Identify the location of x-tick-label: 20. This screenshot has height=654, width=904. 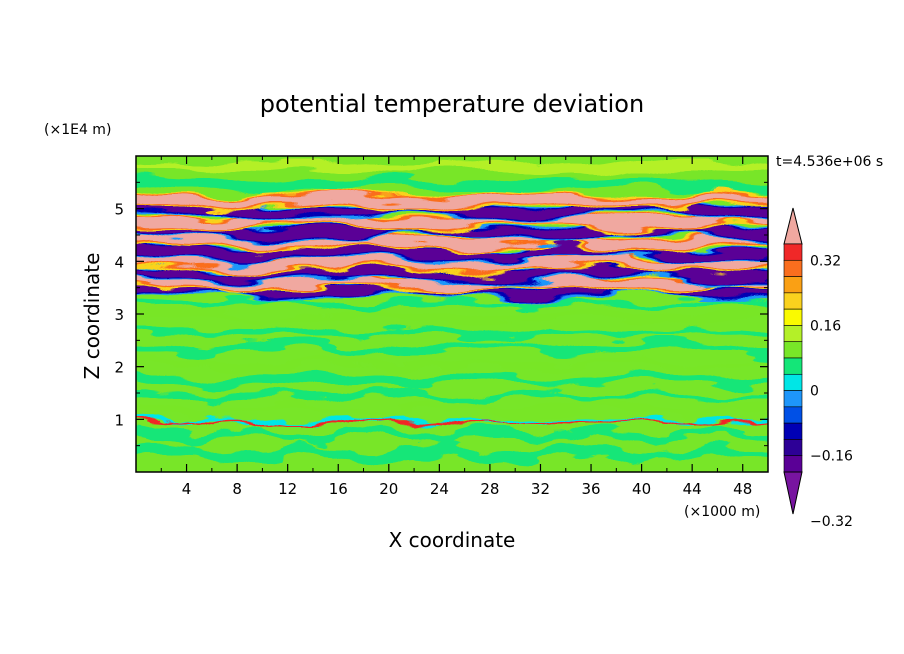
(388, 489).